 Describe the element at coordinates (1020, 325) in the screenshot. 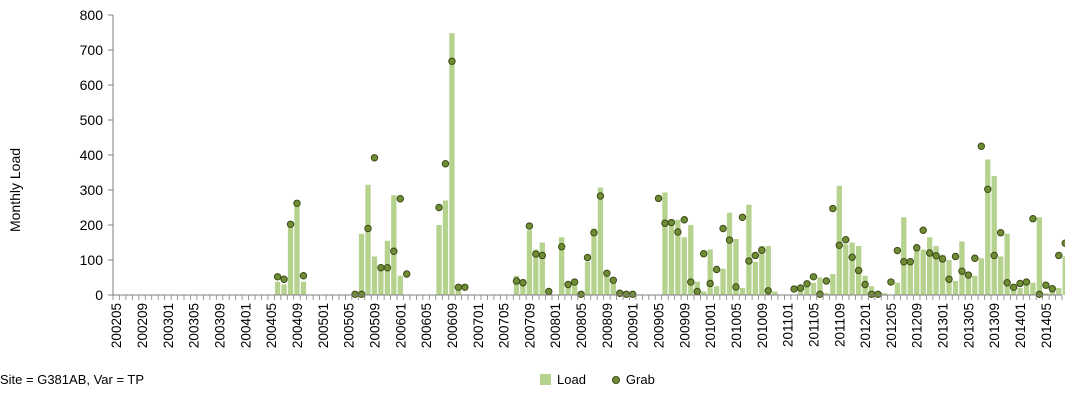

I see `x-tick-label: 201401` at that location.